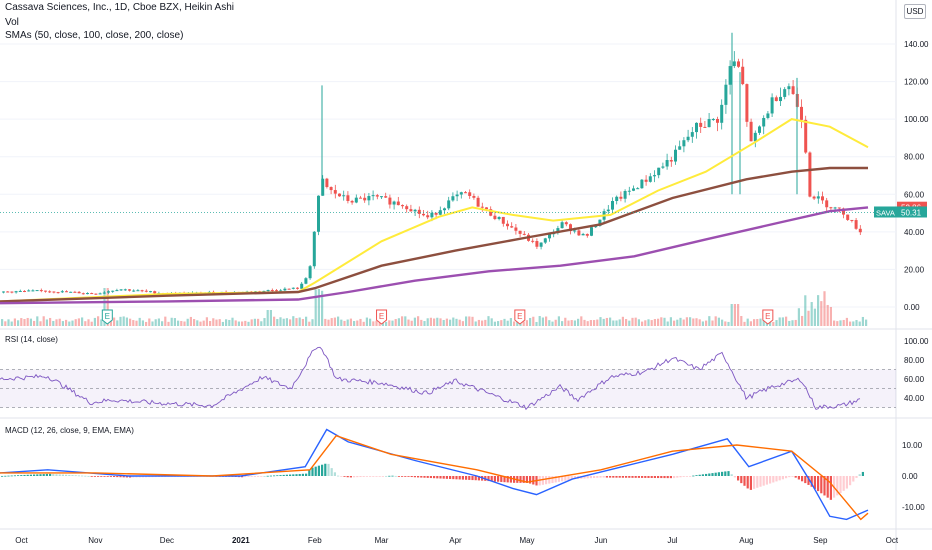 The height and width of the screenshot is (550, 932). Describe the element at coordinates (914, 269) in the screenshot. I see `price-axis-tick: 20.00` at that location.